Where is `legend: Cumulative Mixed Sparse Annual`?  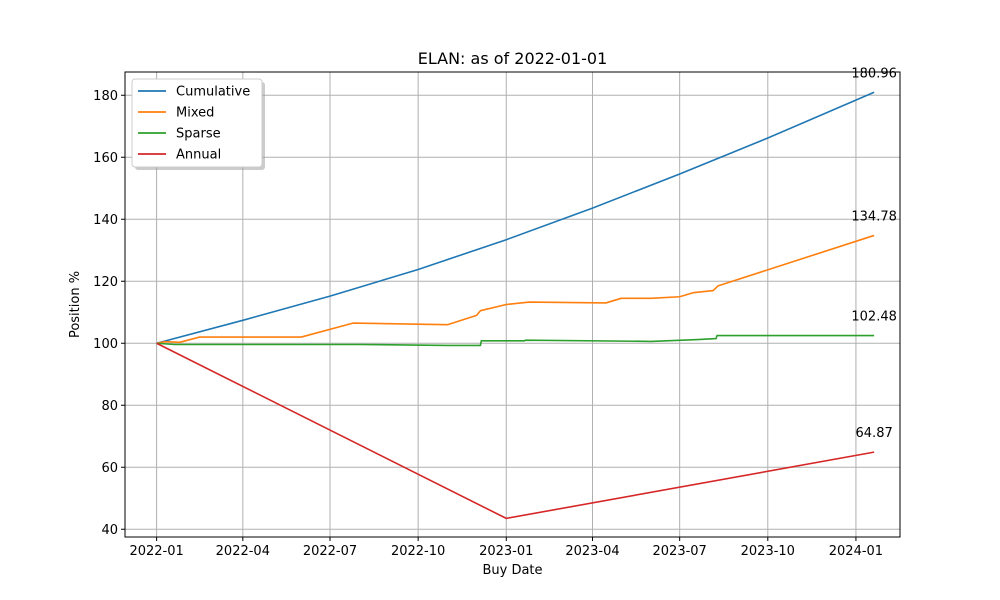 legend: Cumulative Mixed Sparse Annual is located at coordinates (198, 124).